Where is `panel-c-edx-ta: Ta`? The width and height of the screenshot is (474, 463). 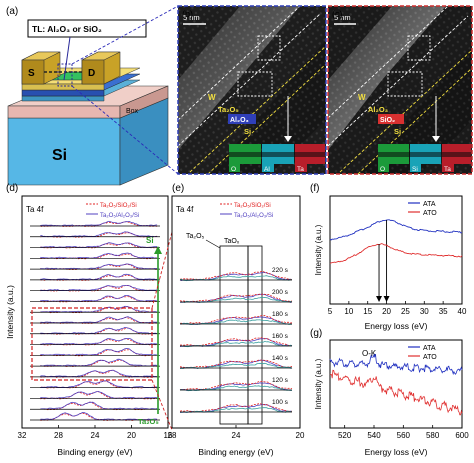 panel-c-edx-ta: Ta is located at coordinates (447, 169).